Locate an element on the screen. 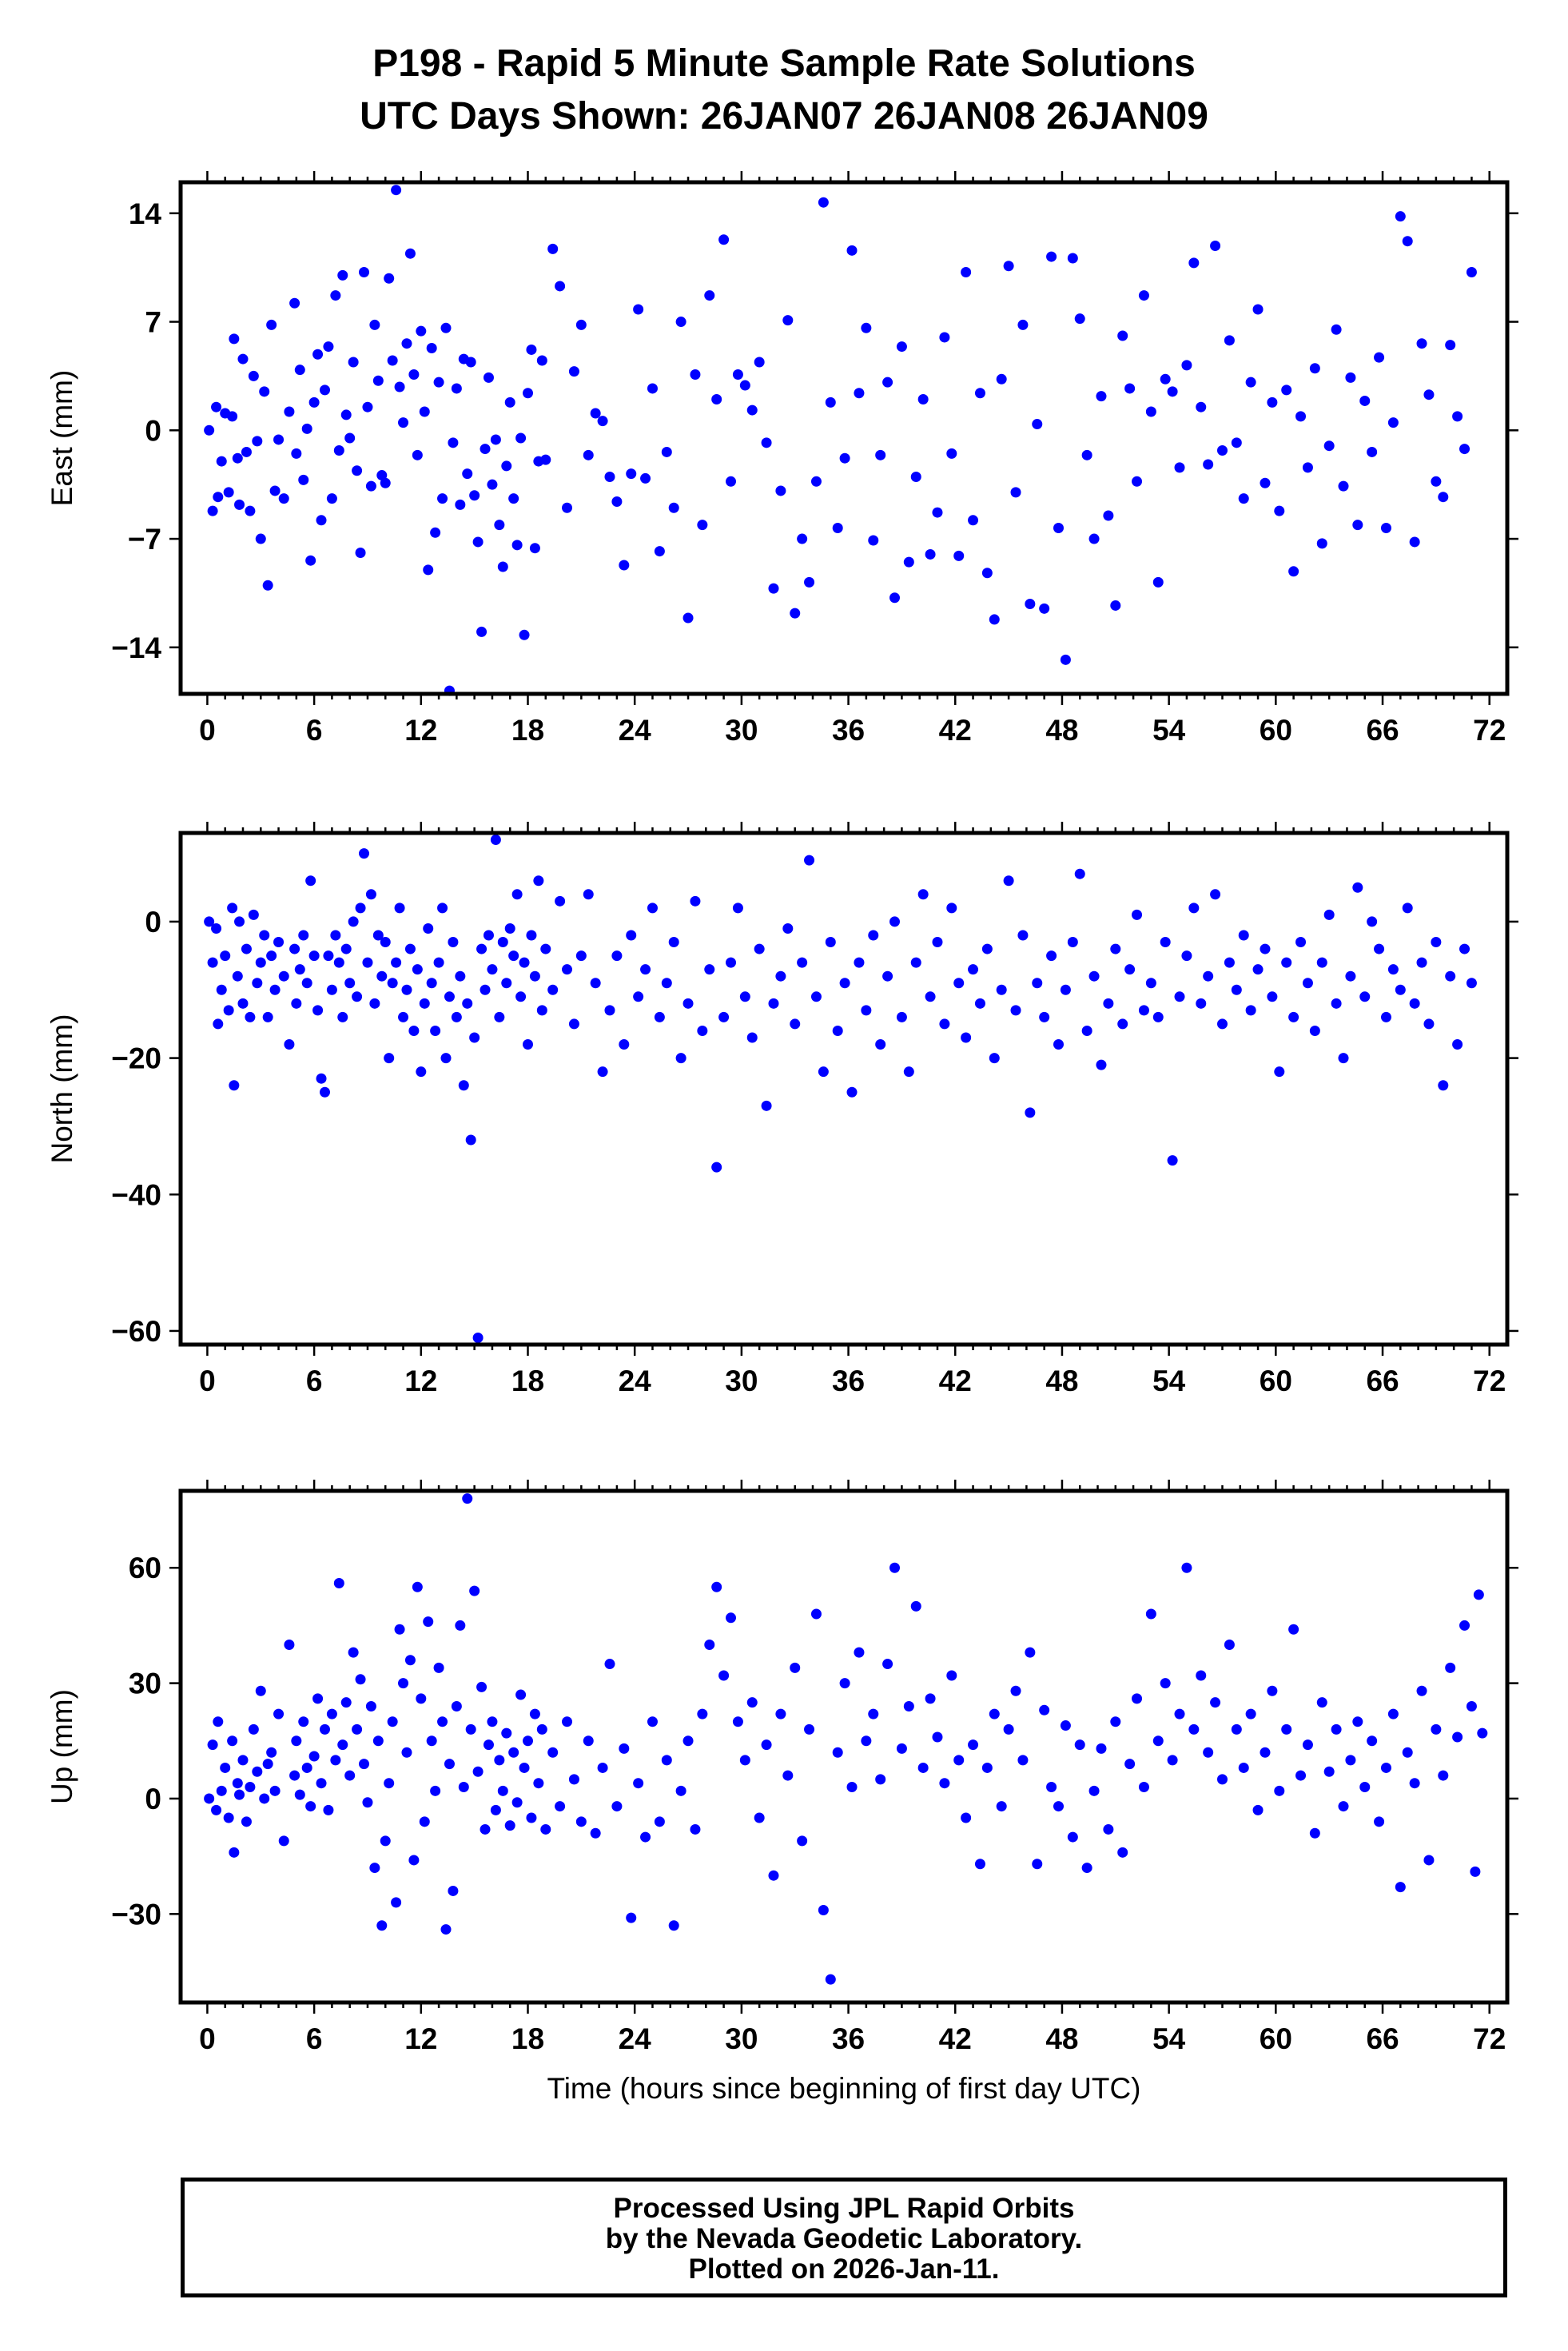 This screenshot has height=2351, width=1568. east-y-tick-label: −14 is located at coordinates (136, 648).